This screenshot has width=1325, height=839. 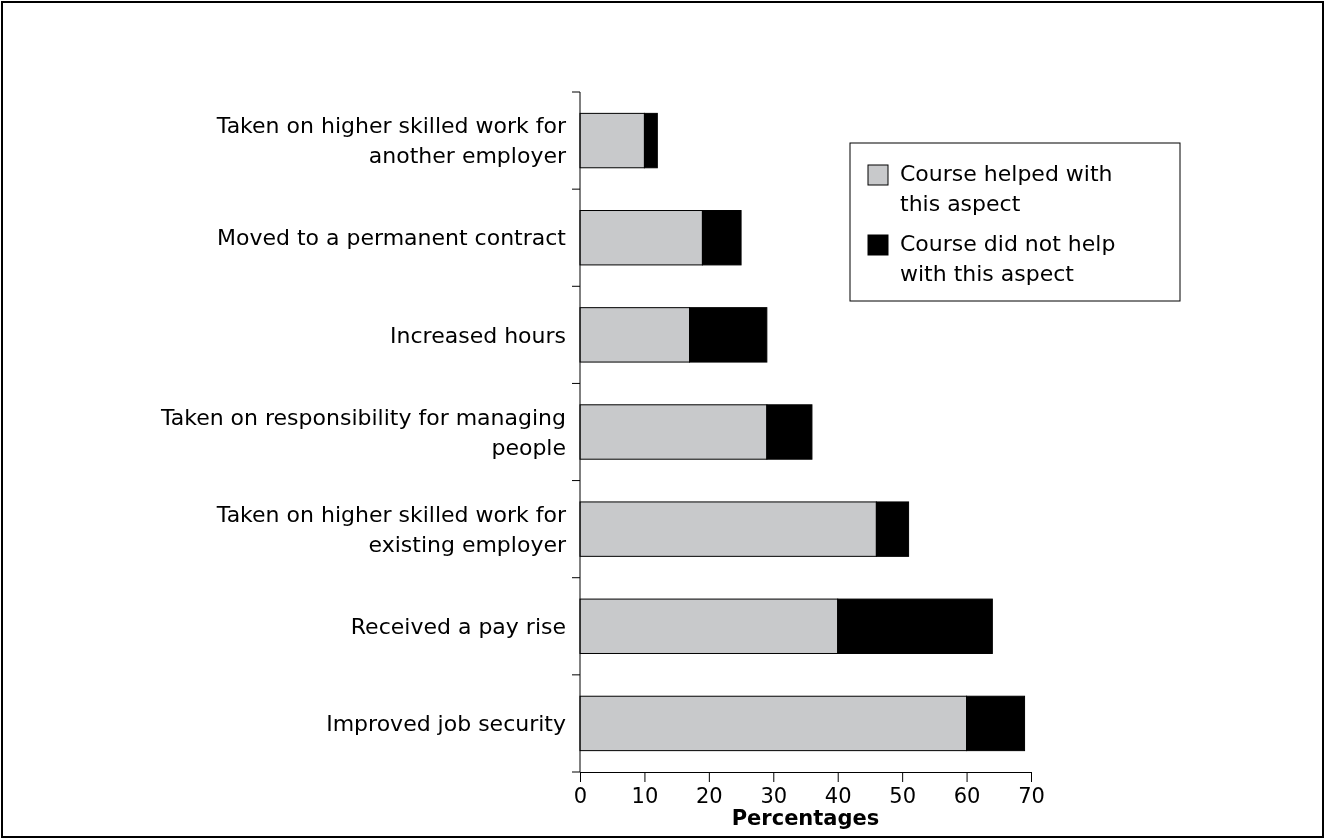 I want to click on y-tick-label: Received a pay rise, so click(x=458, y=626).